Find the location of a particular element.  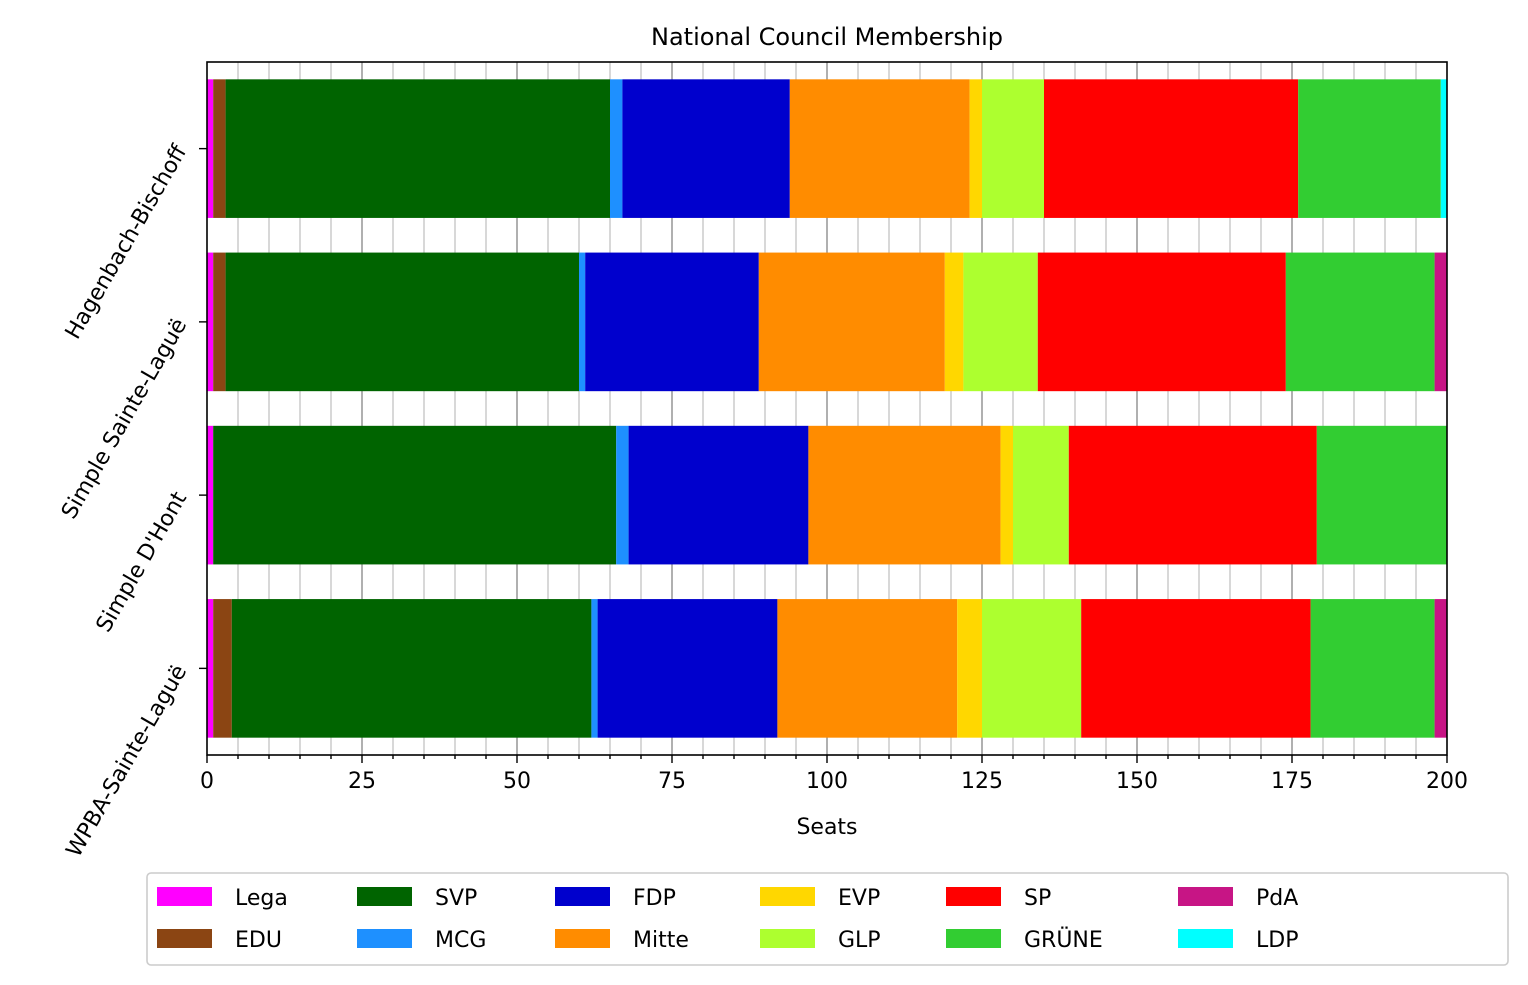

legend: Lega EDU SVP MCG FDP Mitte EVP GLP SP GRÜNE PdA LDP is located at coordinates (827, 919).